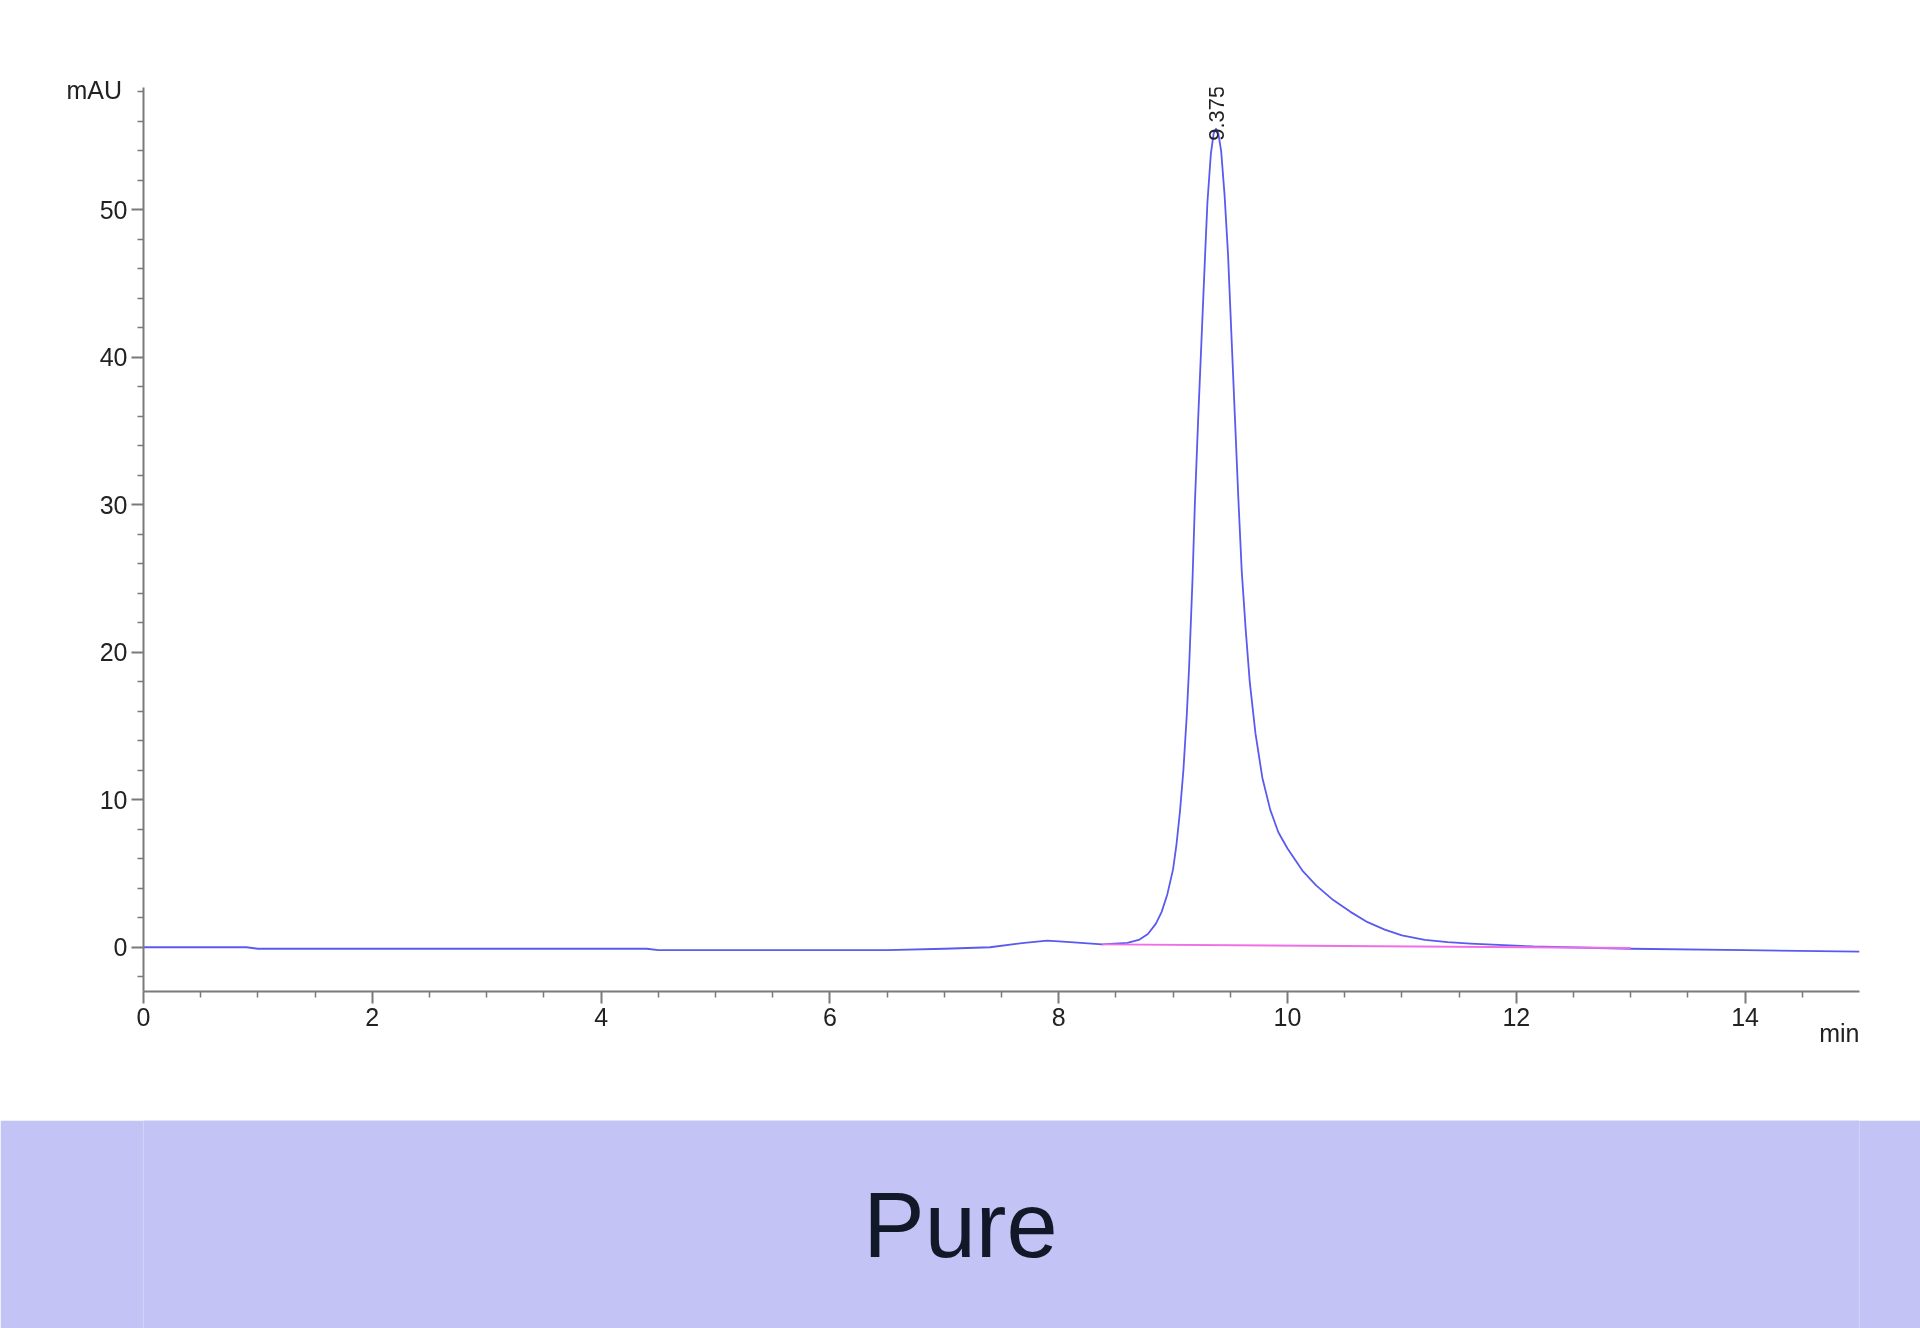 The width and height of the screenshot is (1920, 1328). I want to click on x-tick-label: 8, so click(1058, 1016).